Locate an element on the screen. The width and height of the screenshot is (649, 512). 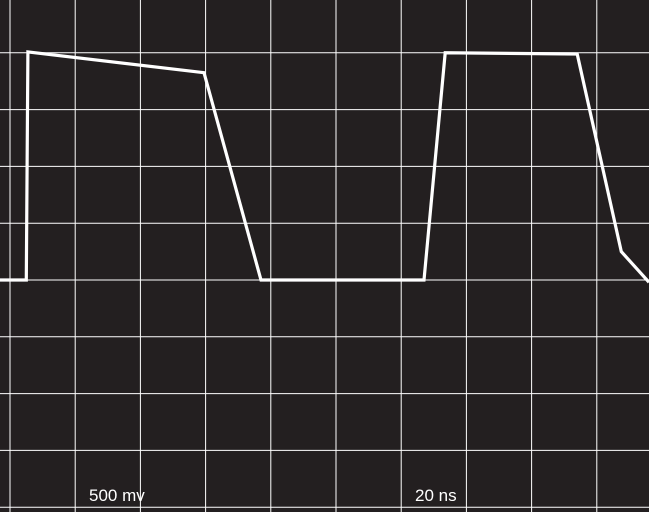
time-per-division-label: 20 ns is located at coordinates (436, 495).